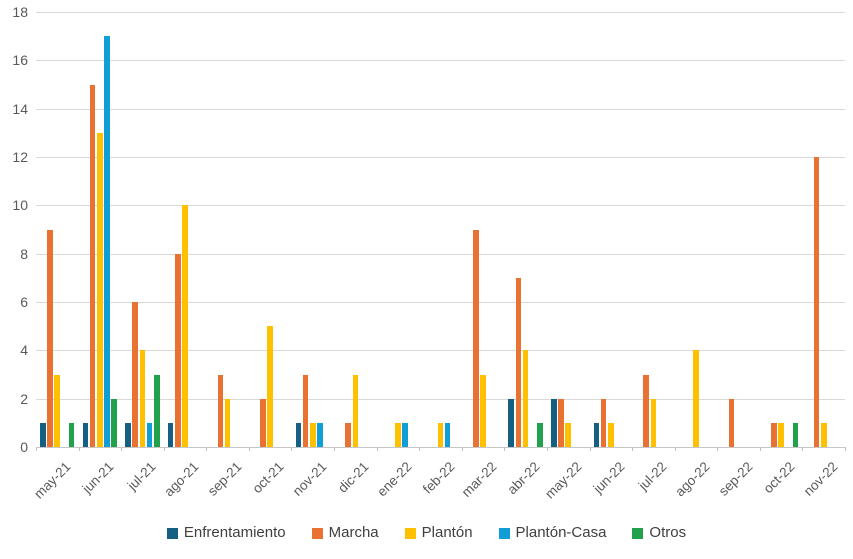  I want to click on y-axis-tick-label: 0, so click(24, 447).